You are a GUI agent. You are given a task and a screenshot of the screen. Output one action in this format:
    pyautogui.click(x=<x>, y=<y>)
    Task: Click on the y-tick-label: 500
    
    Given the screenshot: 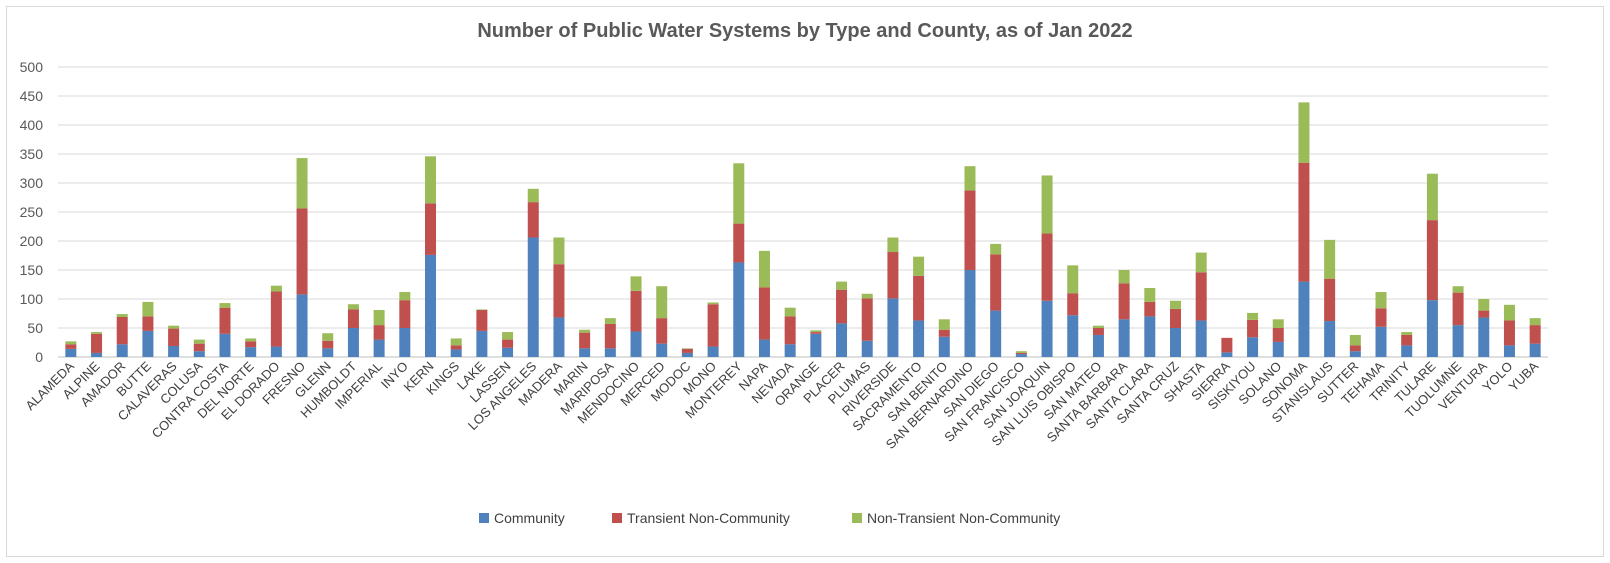 What is the action you would take?
    pyautogui.click(x=32, y=67)
    